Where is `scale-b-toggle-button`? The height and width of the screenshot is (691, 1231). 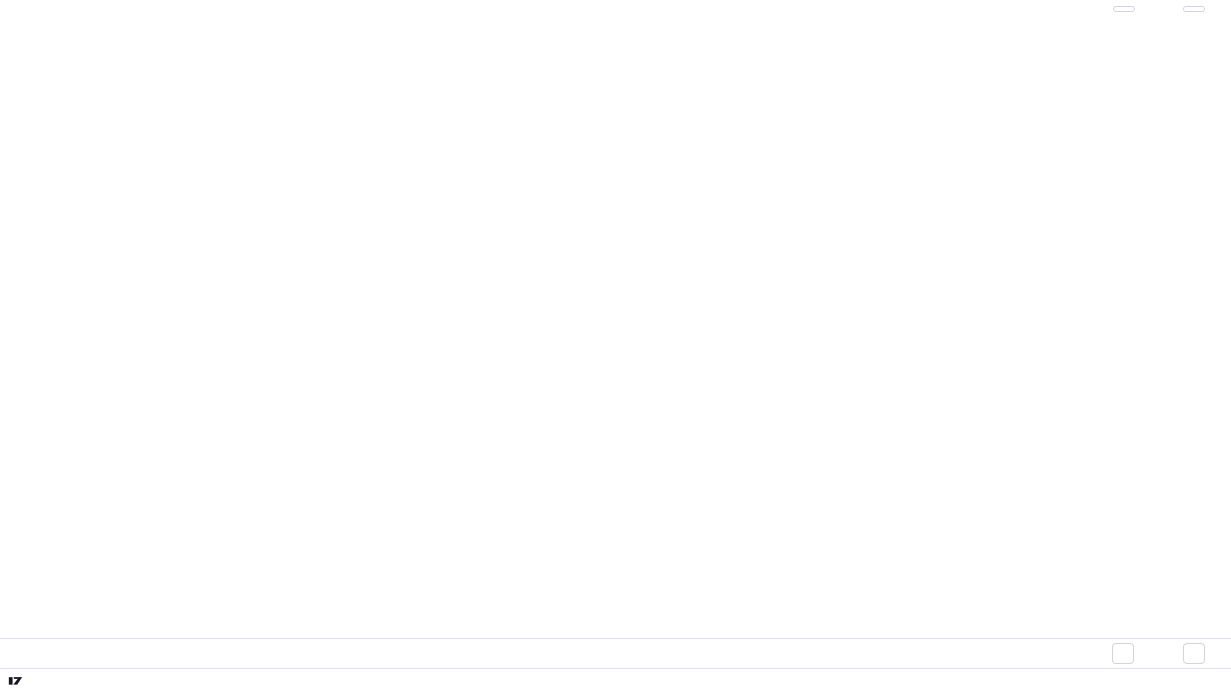 scale-b-toggle-button is located at coordinates (1194, 653).